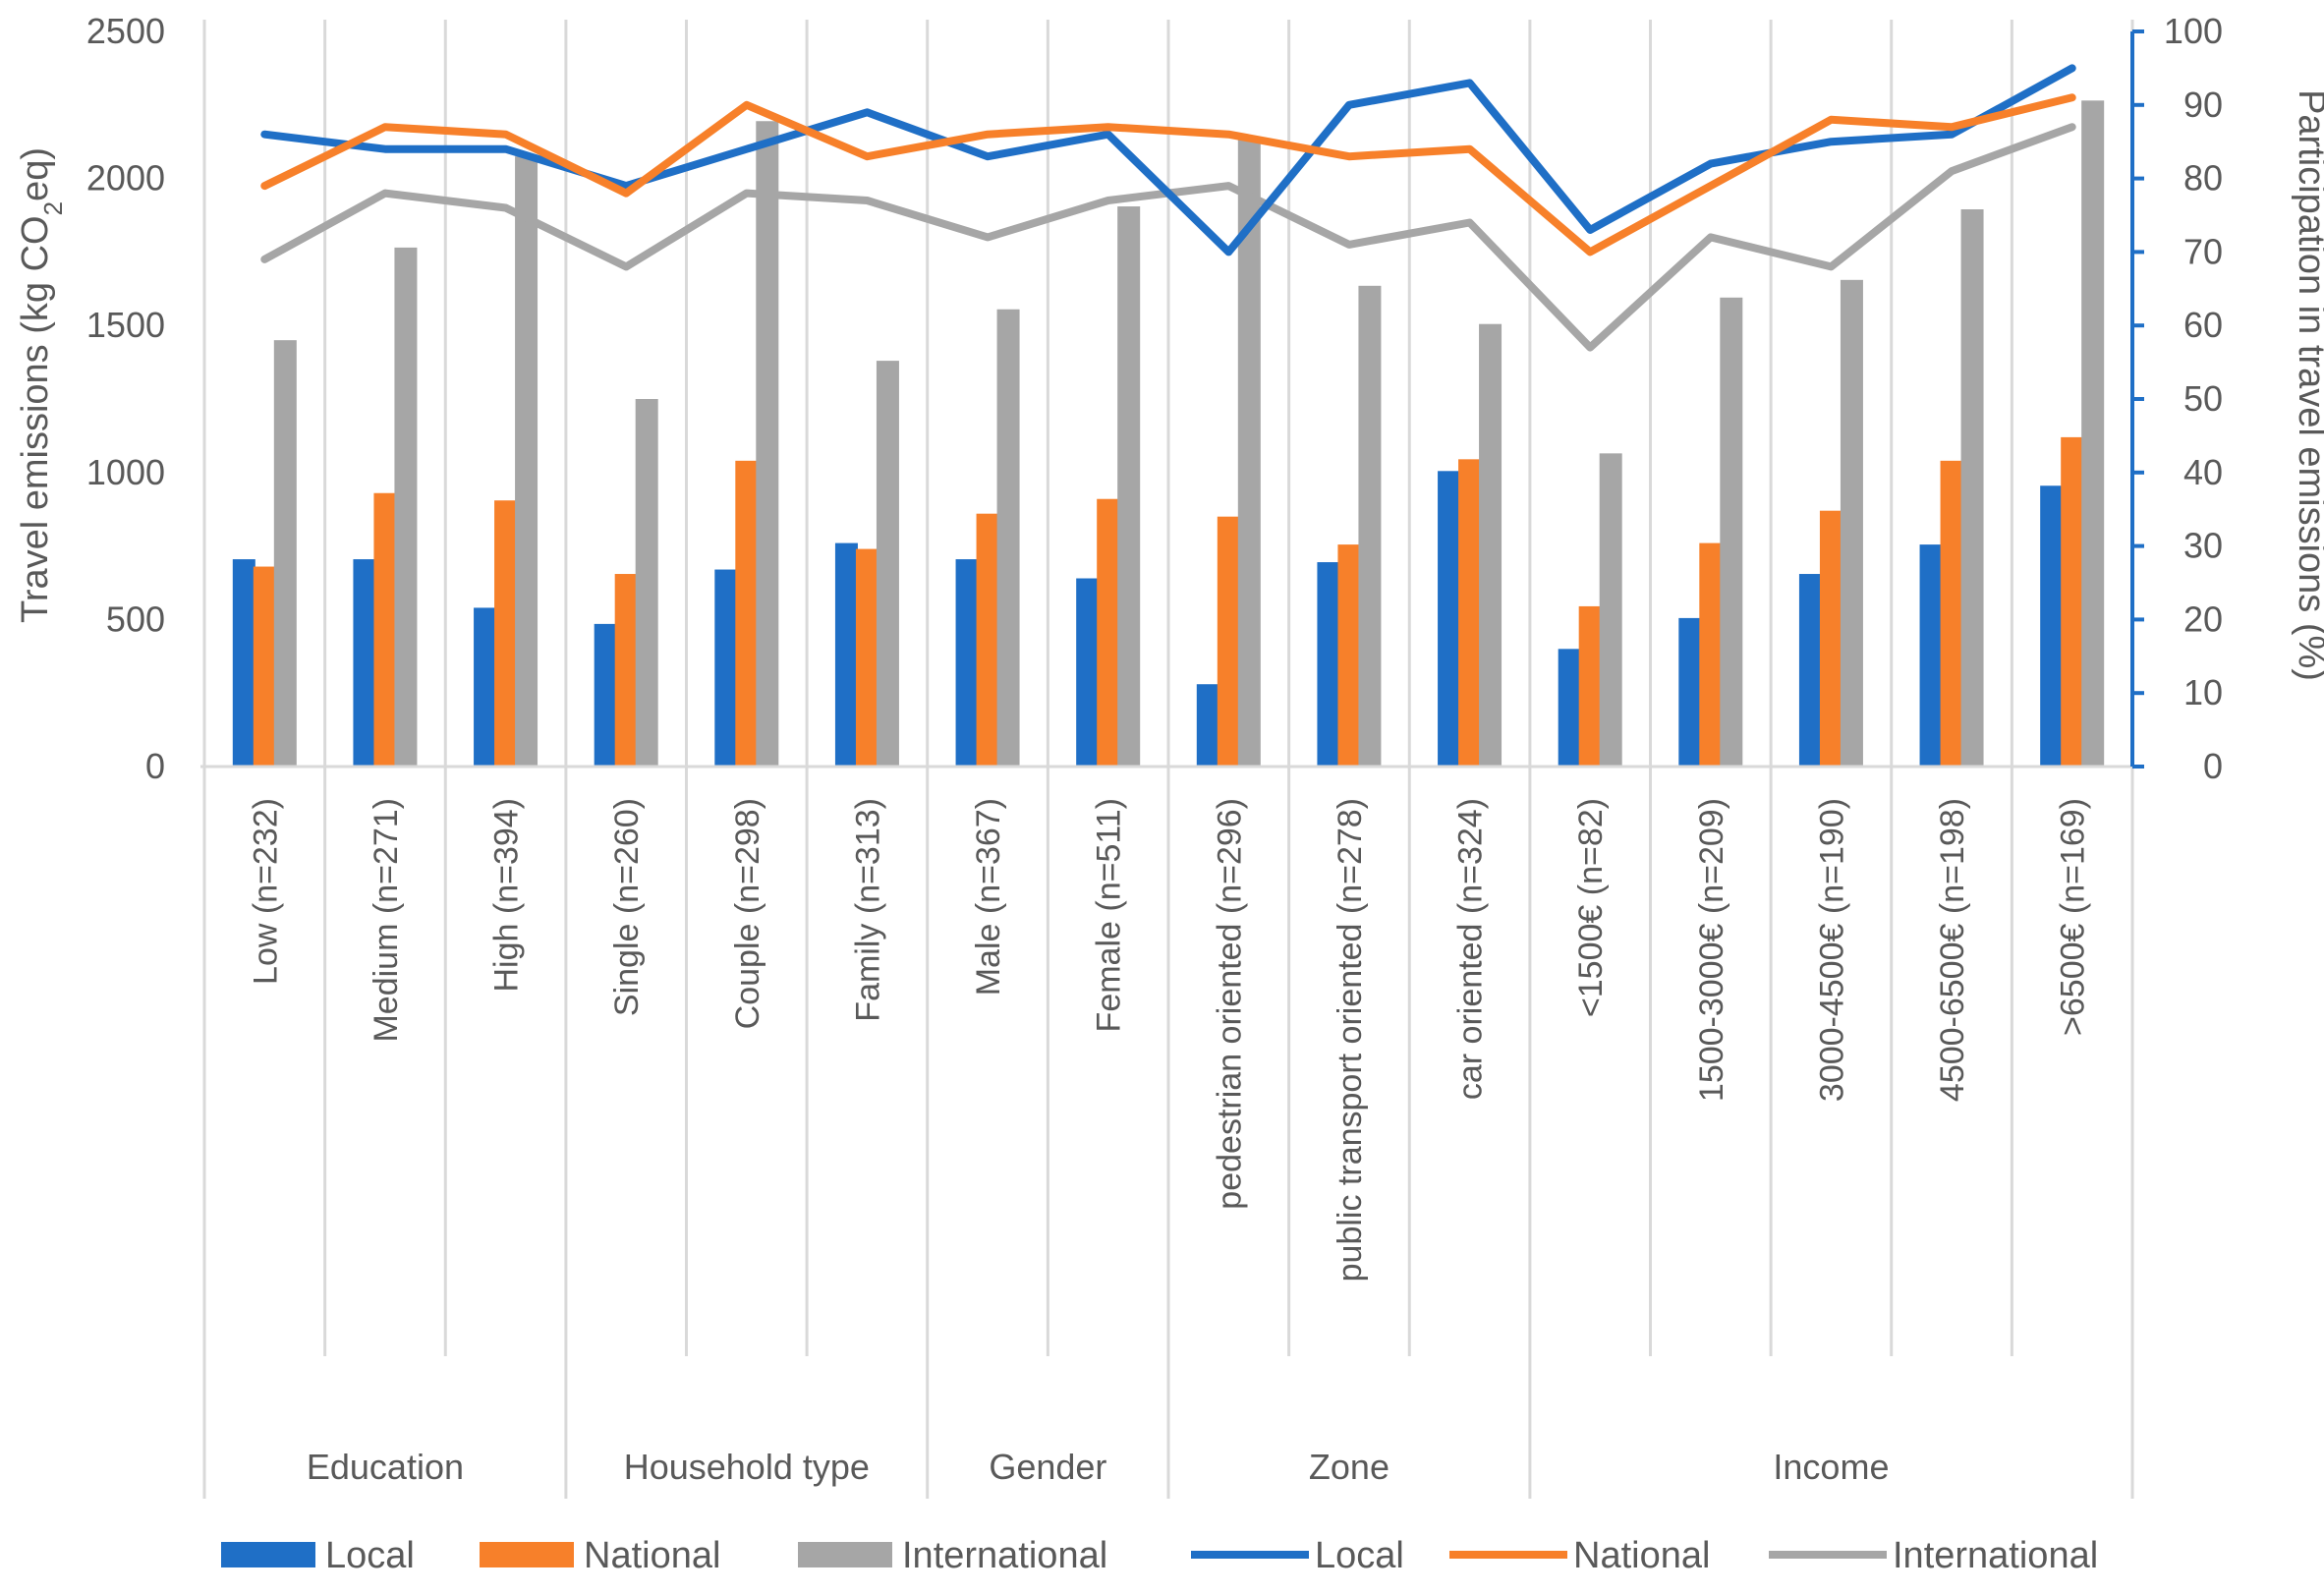 The width and height of the screenshot is (2324, 1595). Describe the element at coordinates (867, 910) in the screenshot. I see `category-label: Family (n=313)` at that location.